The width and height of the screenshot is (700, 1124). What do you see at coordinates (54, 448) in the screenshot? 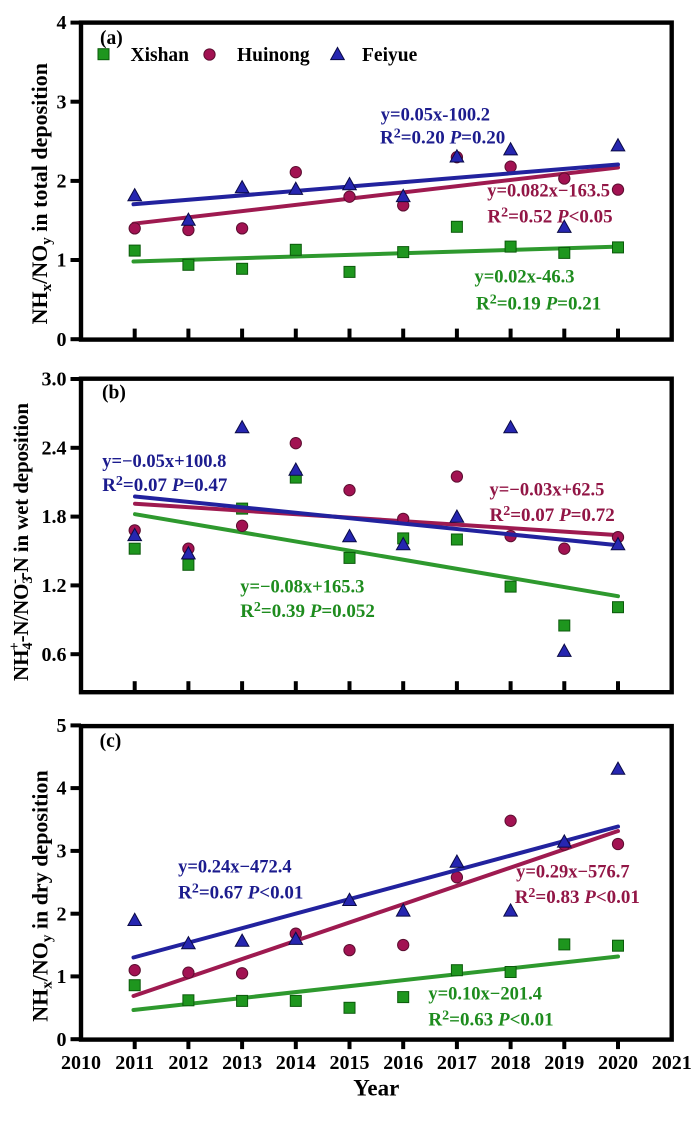
I see `svg-text: 2.4` at bounding box center [54, 448].